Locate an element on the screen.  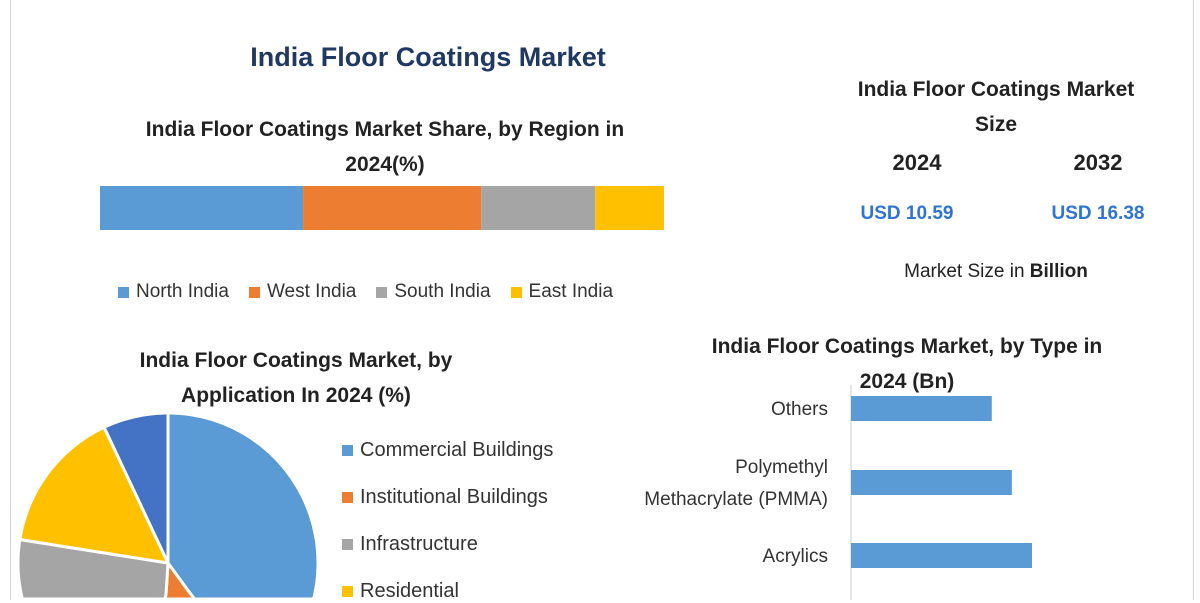
value-2032: USD 16.38 is located at coordinates (1098, 213).